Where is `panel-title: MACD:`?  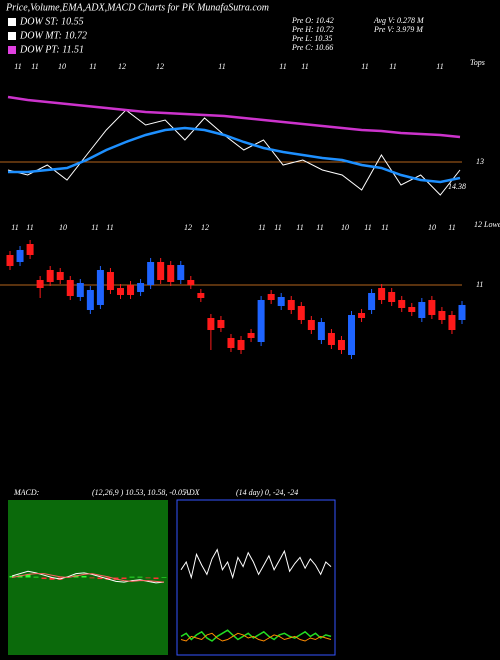 panel-title: MACD: is located at coordinates (26, 492).